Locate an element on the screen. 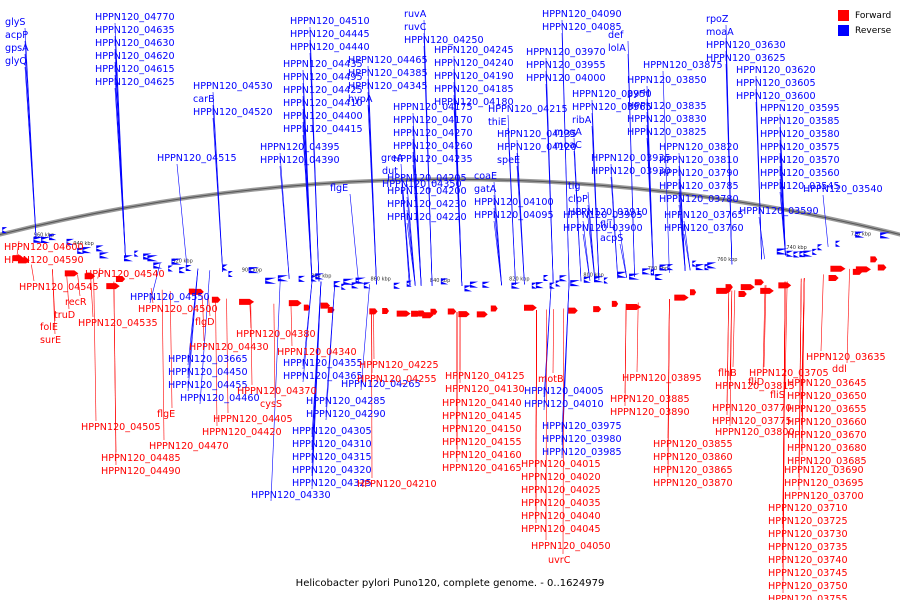 This screenshot has height=600, width=900. reverse-gene-label: HPPN120_04305 is located at coordinates (332, 431).